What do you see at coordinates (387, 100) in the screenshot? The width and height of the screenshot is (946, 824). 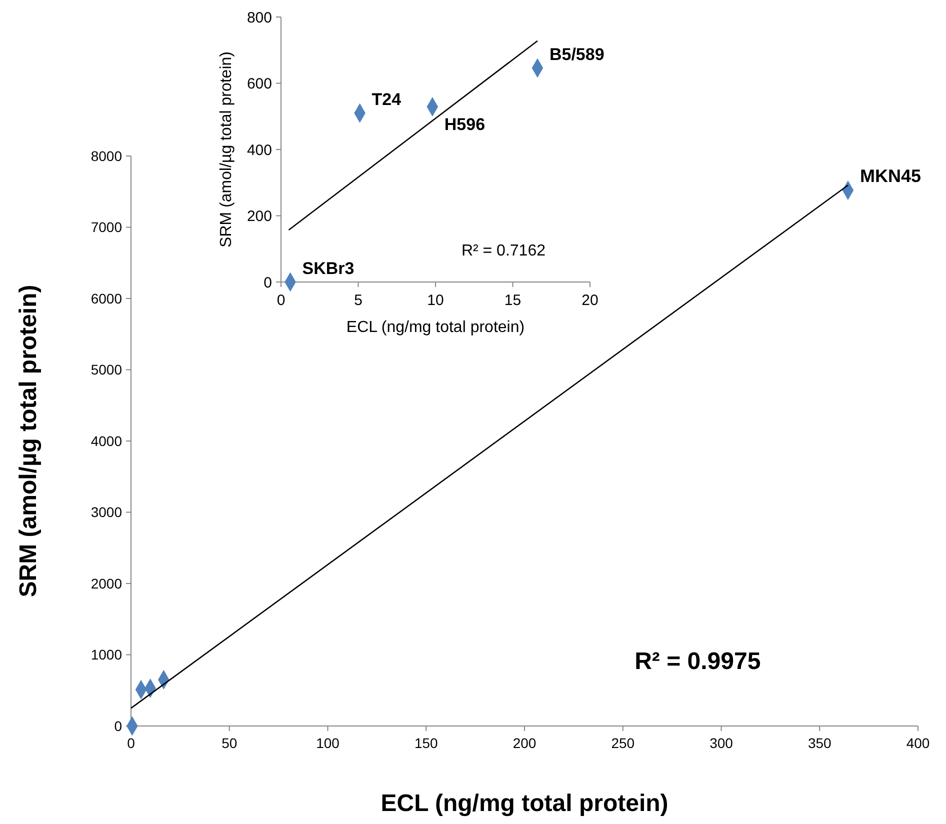 I see `annotation: T24` at bounding box center [387, 100].